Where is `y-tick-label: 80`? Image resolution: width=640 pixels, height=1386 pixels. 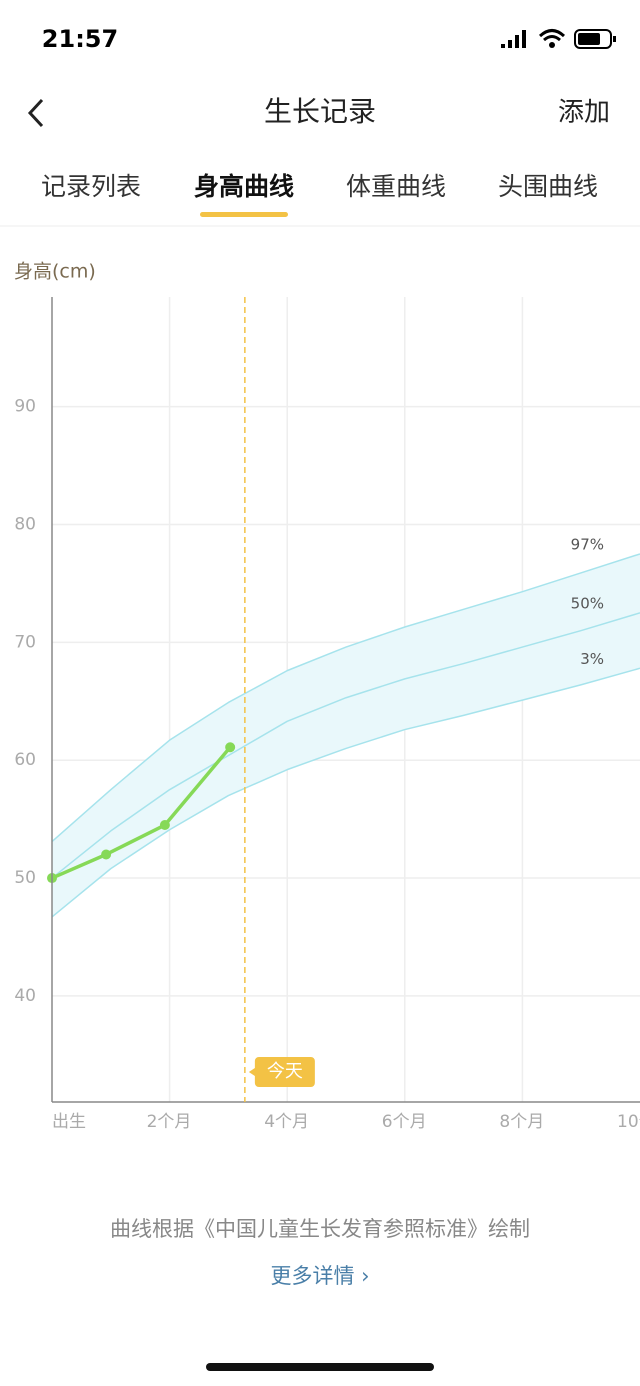
y-tick-label: 80 is located at coordinates (25, 524).